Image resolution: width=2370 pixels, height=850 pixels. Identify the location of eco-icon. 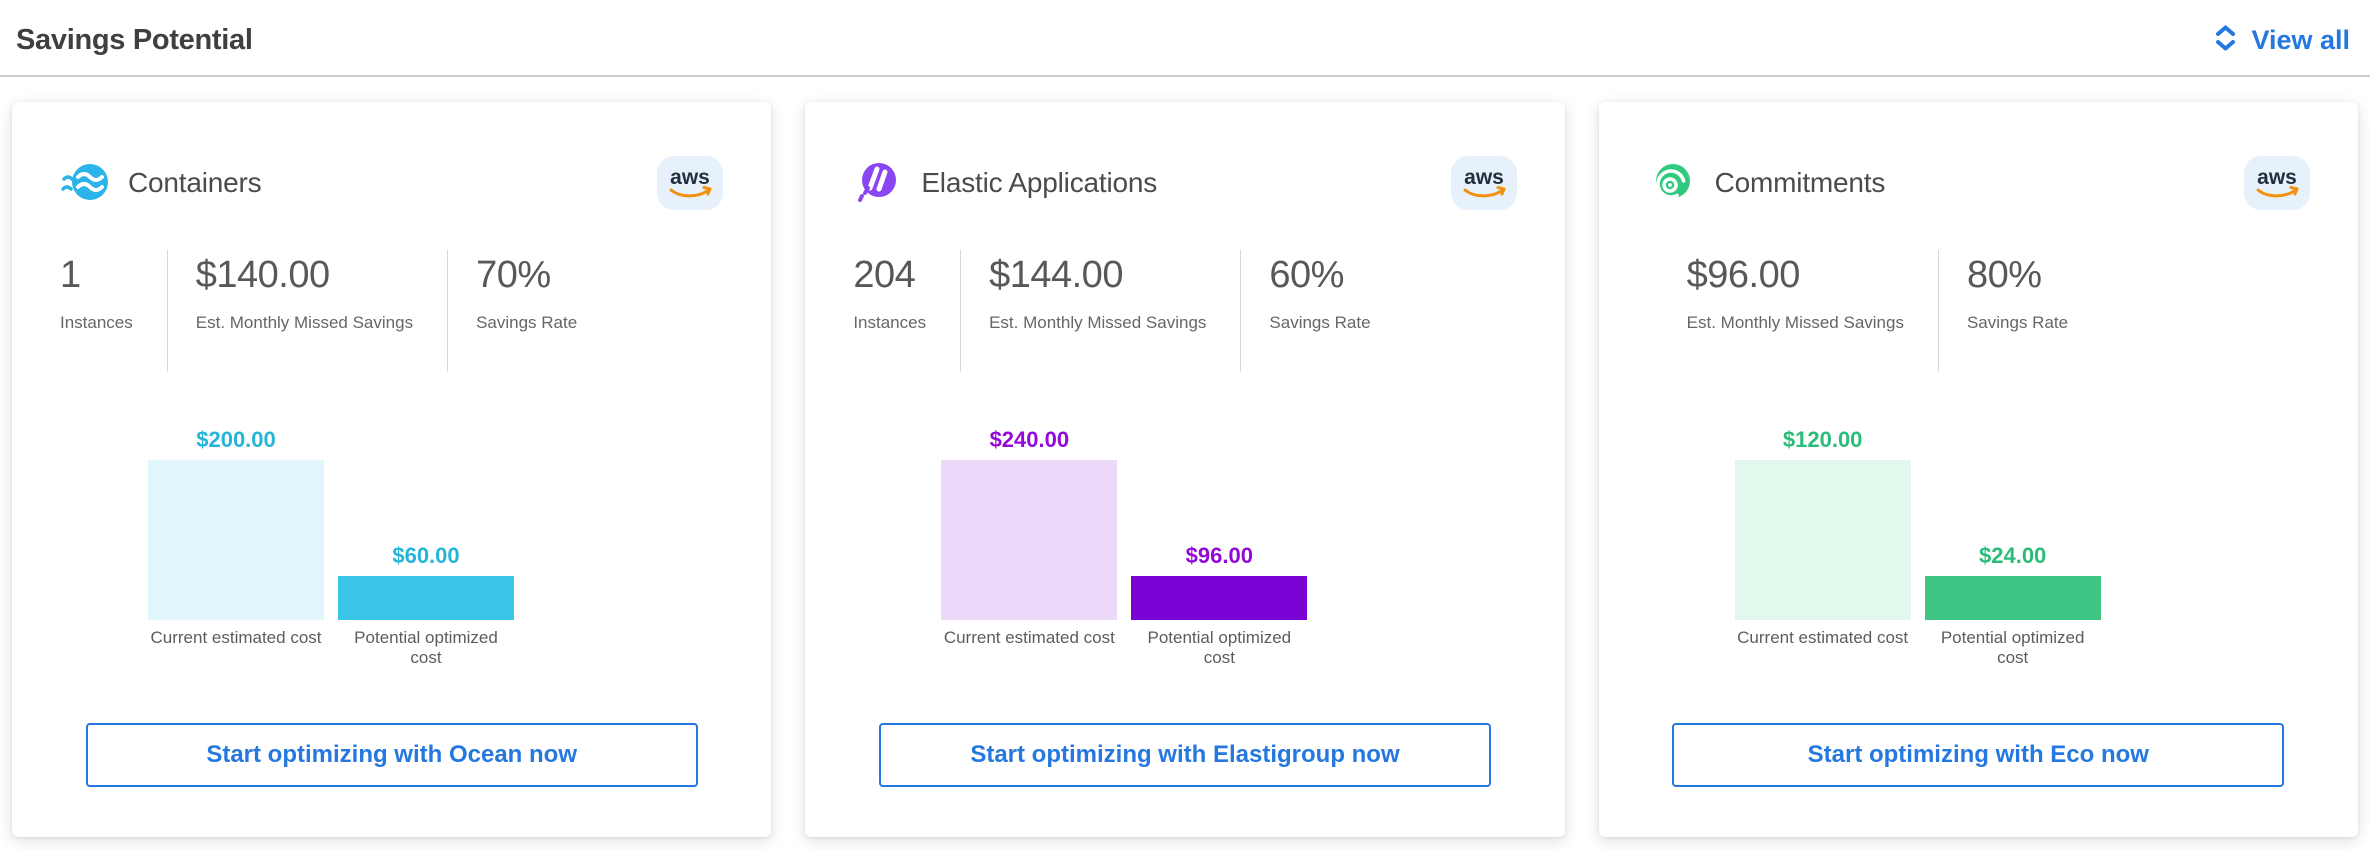
(1673, 183).